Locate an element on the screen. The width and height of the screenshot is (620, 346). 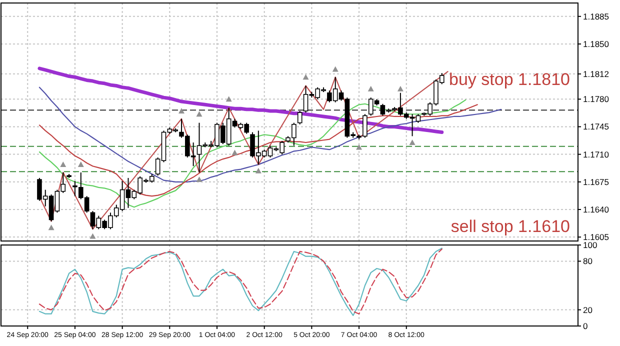
y-tick-label: 100 is located at coordinates (590, 245).